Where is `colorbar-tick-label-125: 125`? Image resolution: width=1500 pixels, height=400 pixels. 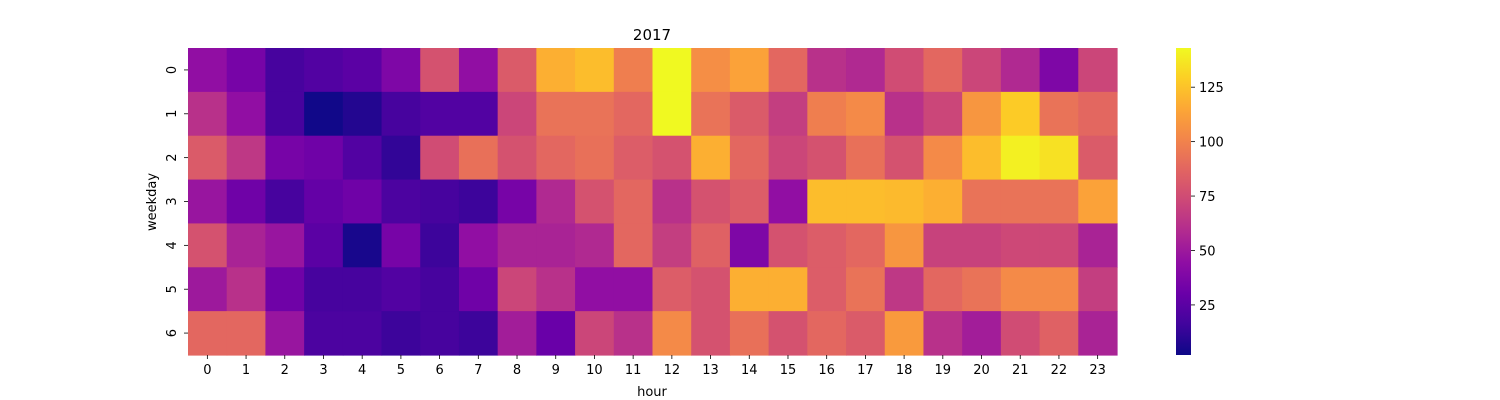 colorbar-tick-label-125: 125 is located at coordinates (1211, 88).